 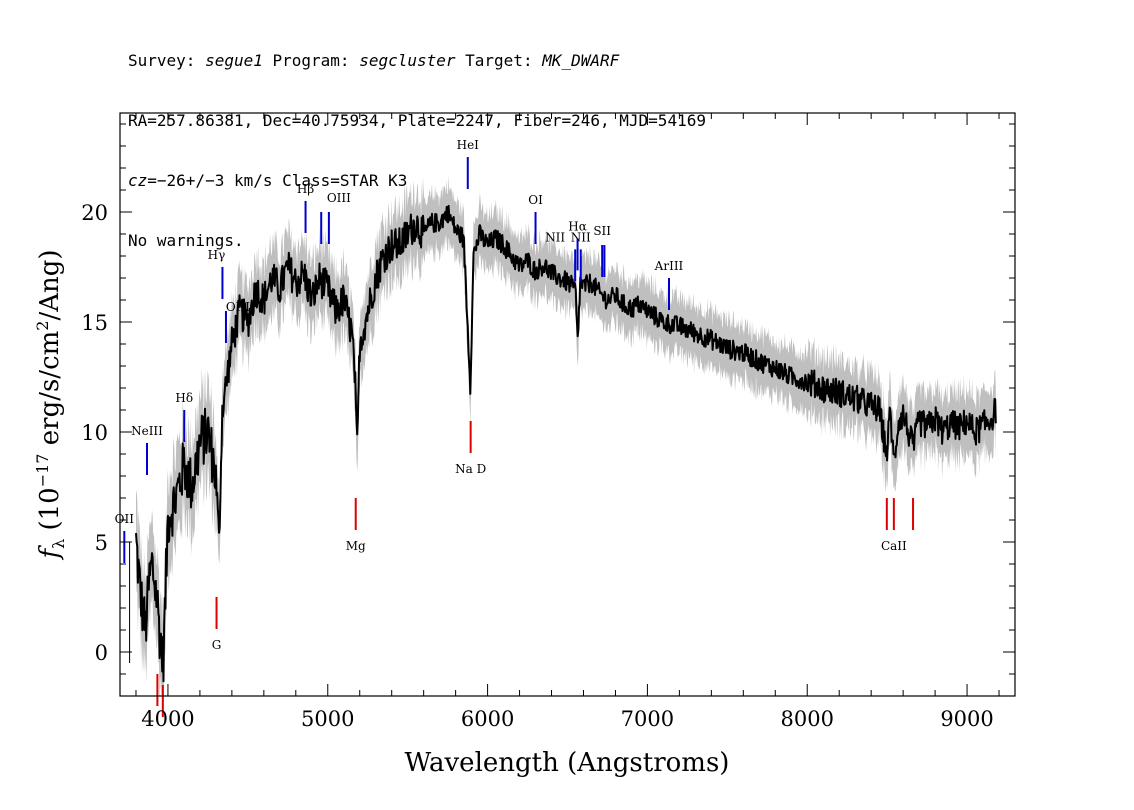 What do you see at coordinates (316, 180) in the screenshot?
I see `class-text: km/s Class=STAR K3` at bounding box center [316, 180].